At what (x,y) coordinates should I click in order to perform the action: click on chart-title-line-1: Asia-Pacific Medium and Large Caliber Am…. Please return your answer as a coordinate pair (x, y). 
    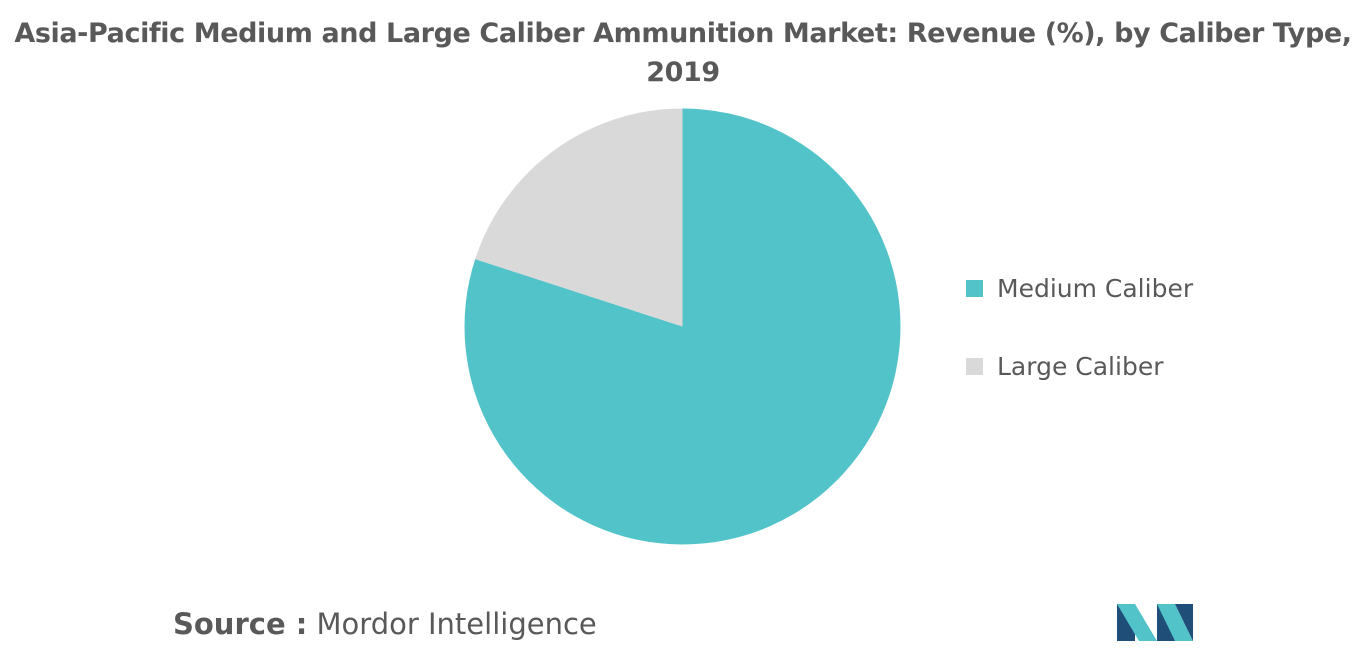
    Looking at the image, I should click on (683, 33).